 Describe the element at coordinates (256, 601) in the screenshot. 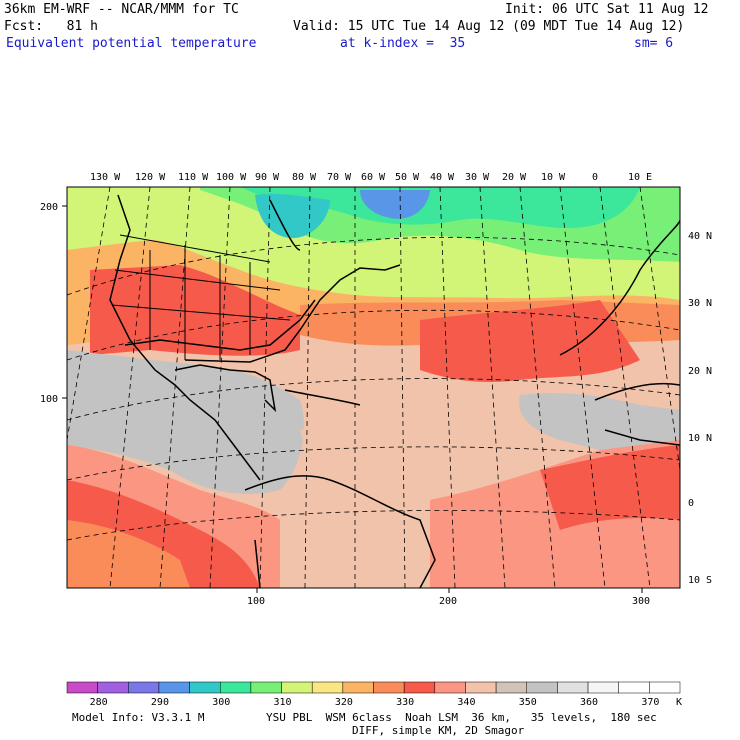

I see `x-grid-label: 100` at that location.